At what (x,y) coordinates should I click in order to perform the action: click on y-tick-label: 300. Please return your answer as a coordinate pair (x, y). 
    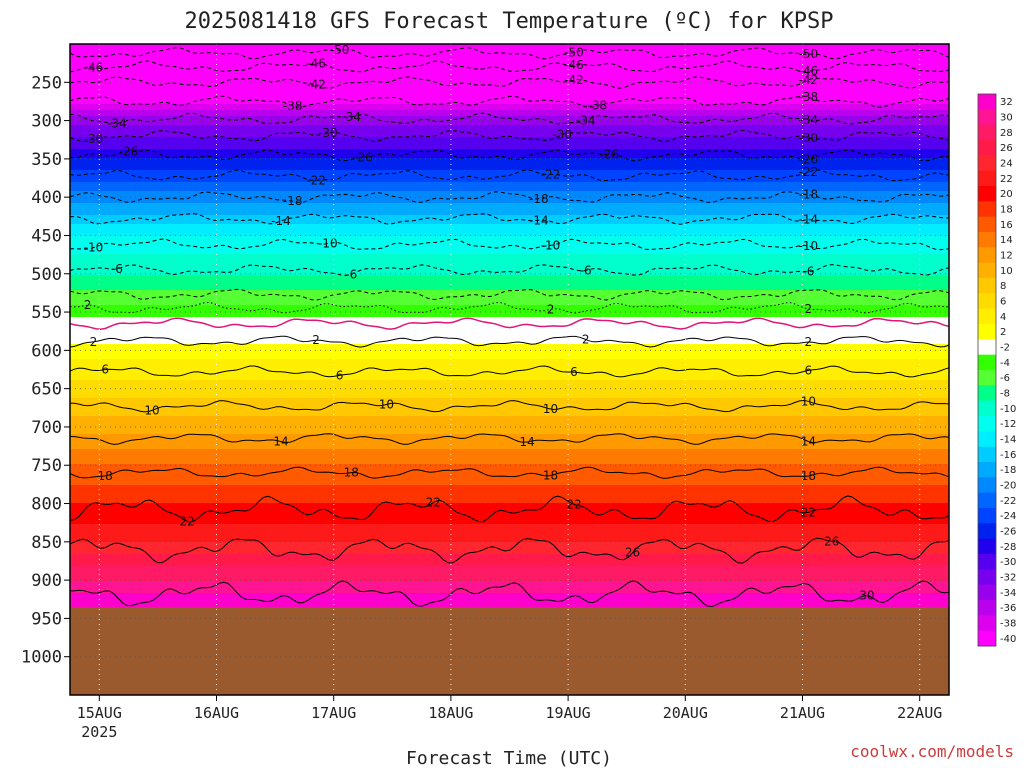
    Looking at the image, I should click on (46, 122).